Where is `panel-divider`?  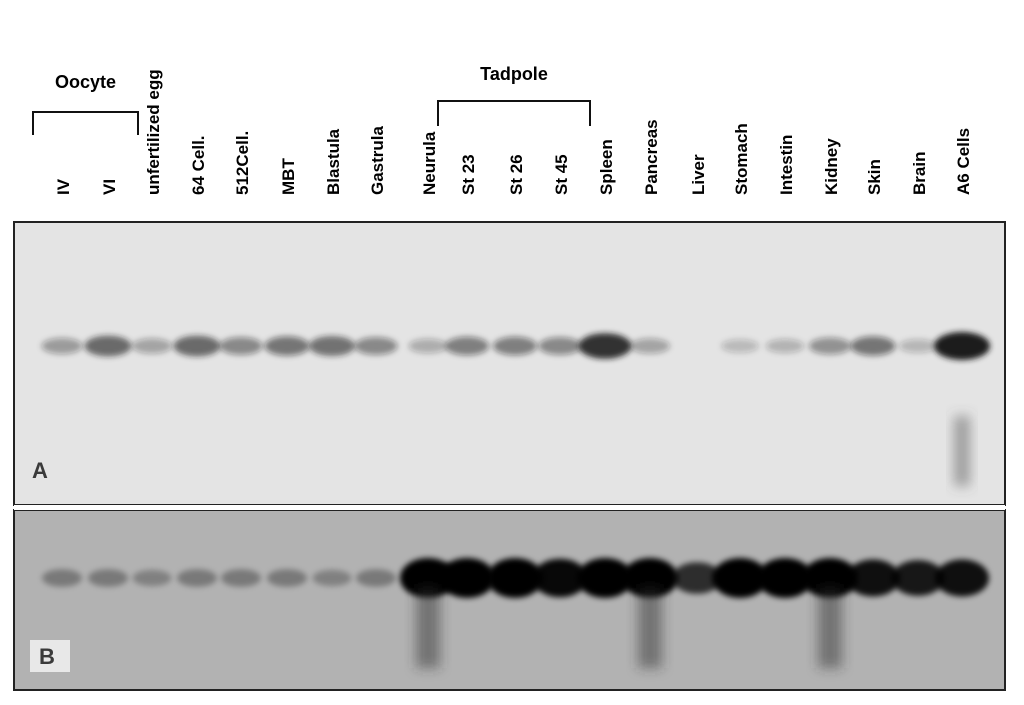
panel-divider is located at coordinates (509, 507).